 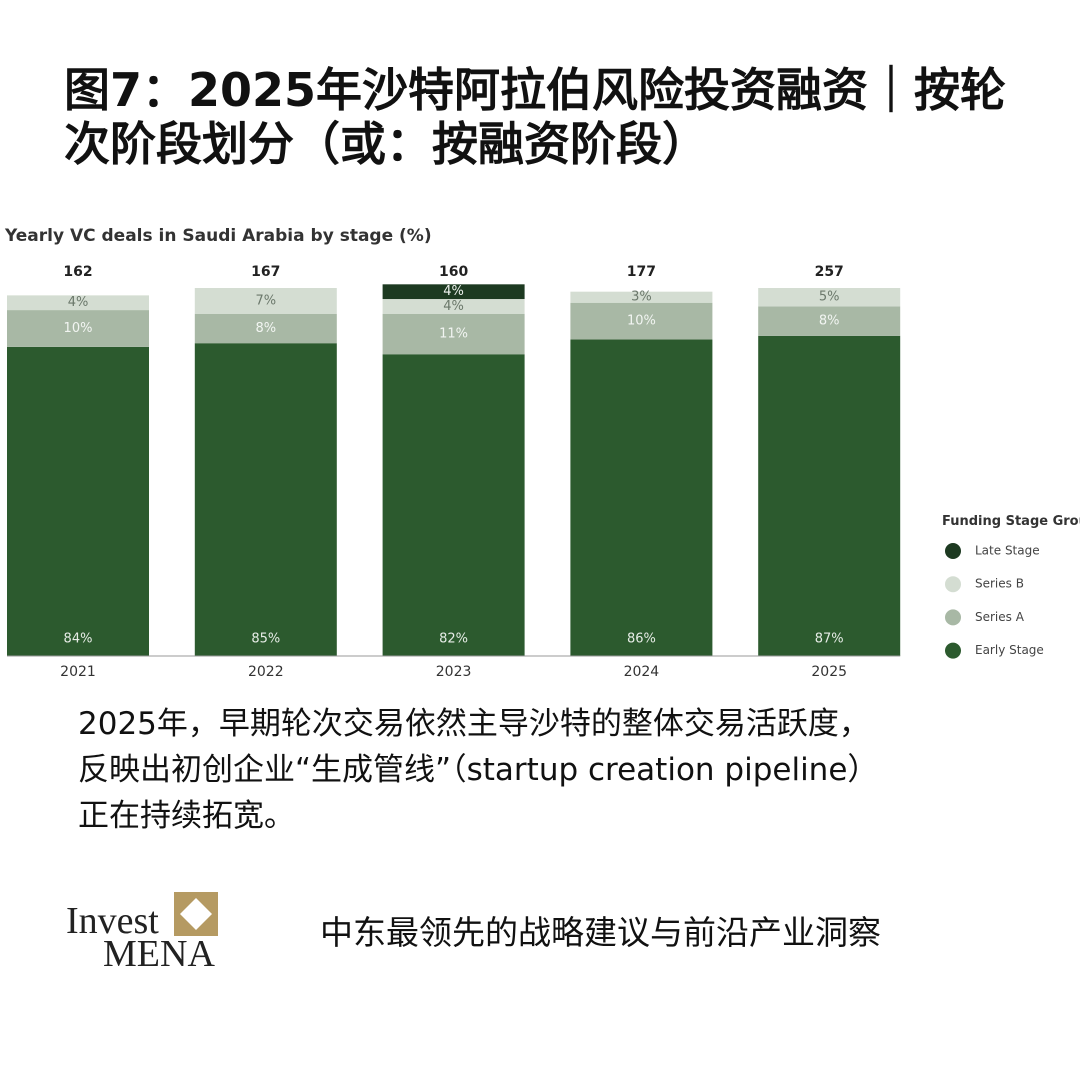 I want to click on value-label: 84%, so click(x=78, y=639).